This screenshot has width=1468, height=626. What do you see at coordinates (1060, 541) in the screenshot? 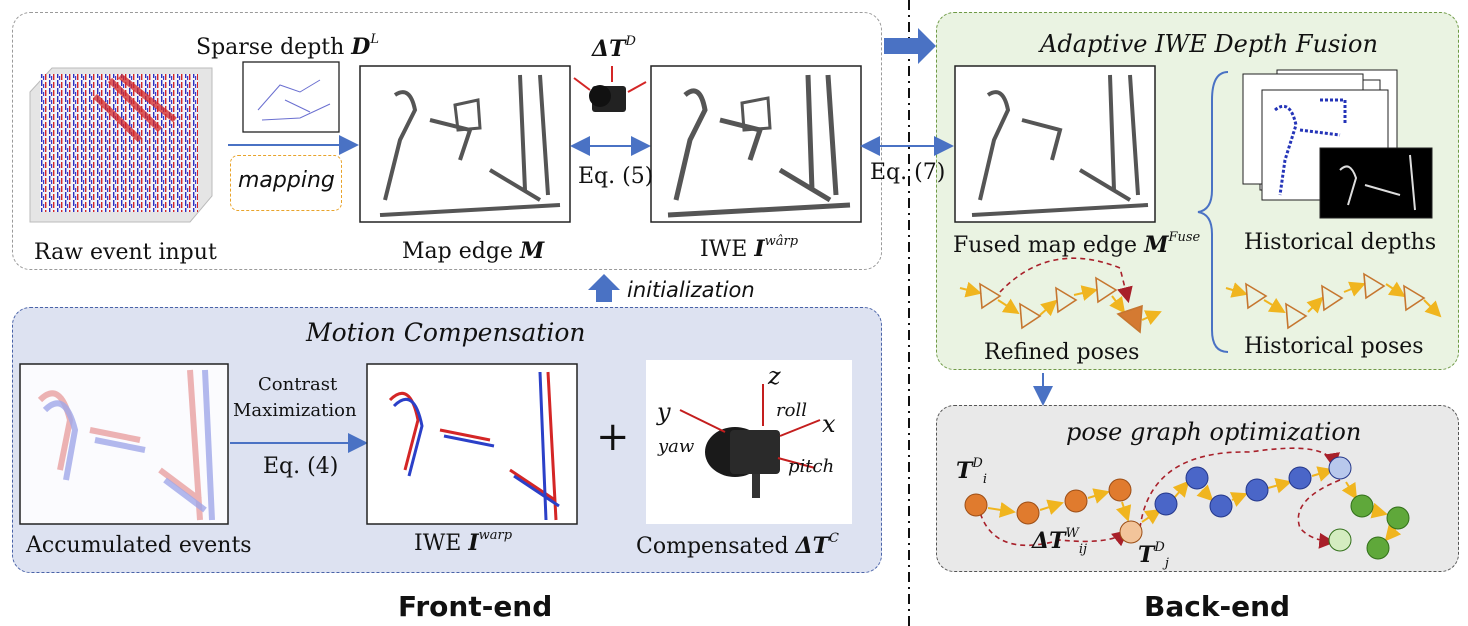
I see `tij-label: ΔTWij` at bounding box center [1060, 541].